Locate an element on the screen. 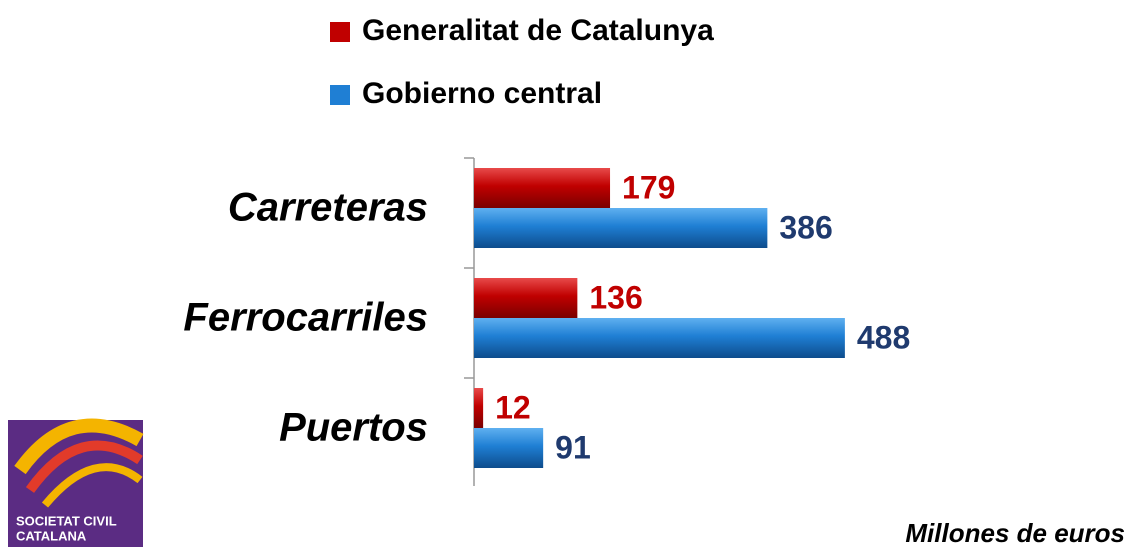  y-tick-label: Carreteras is located at coordinates (328, 208).